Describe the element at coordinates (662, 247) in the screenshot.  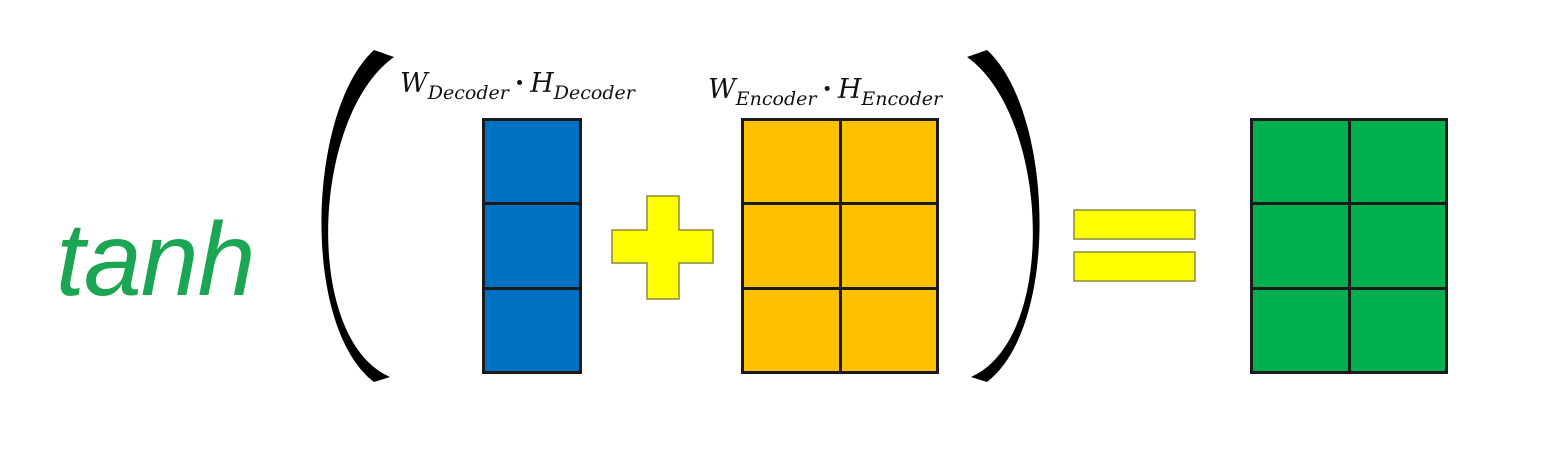
I see `plus-sign` at that location.